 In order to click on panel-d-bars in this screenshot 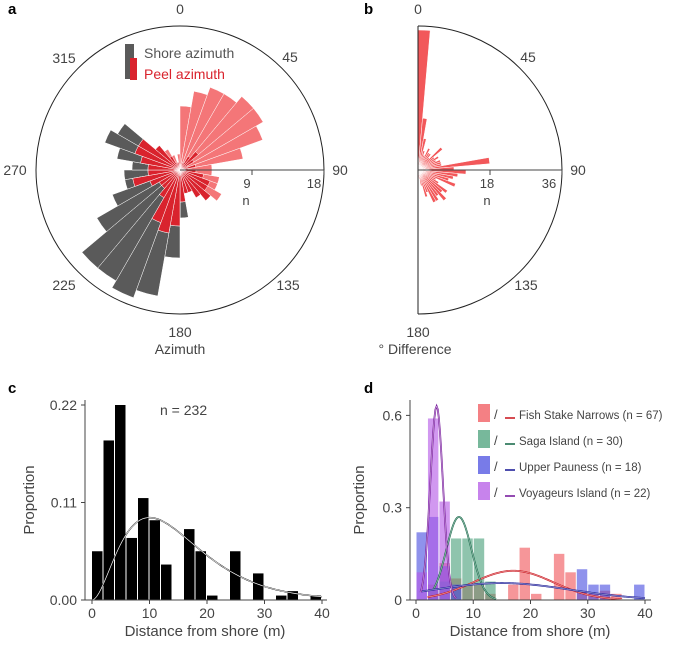, I will do `click(530, 509)`.